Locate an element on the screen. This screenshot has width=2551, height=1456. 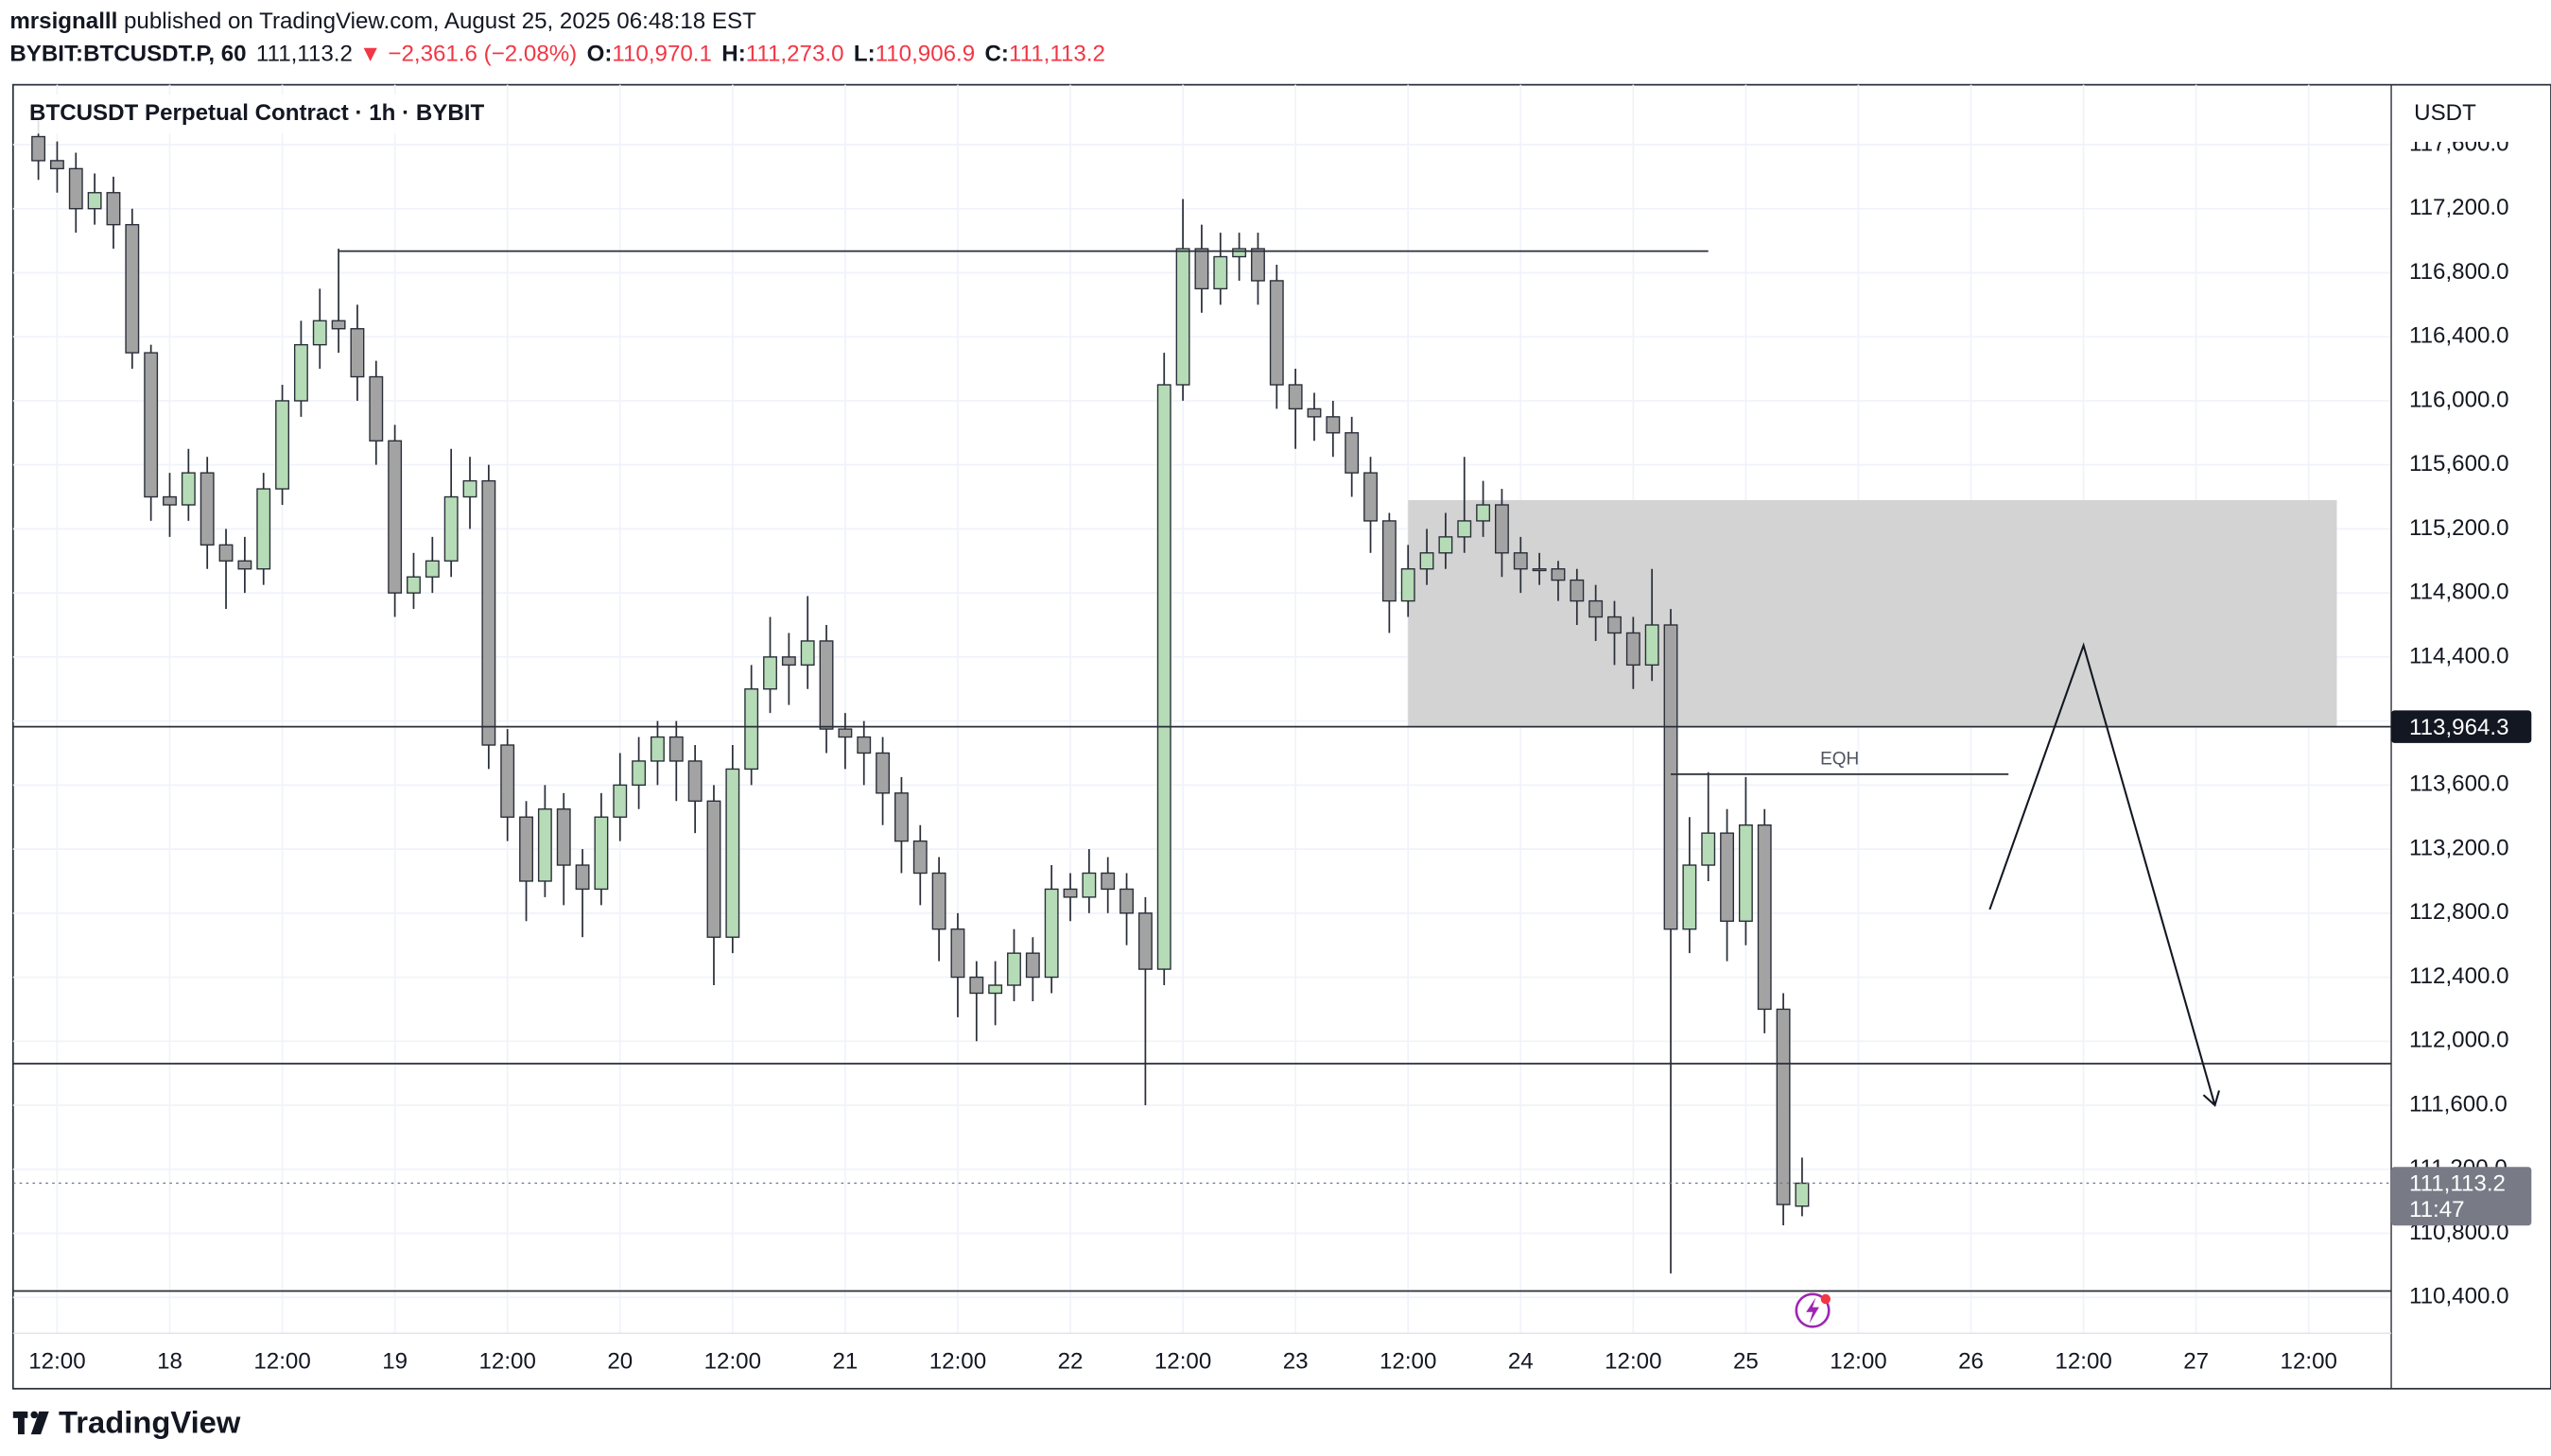
price-marker-label: 113,964.3 is located at coordinates (2459, 727).